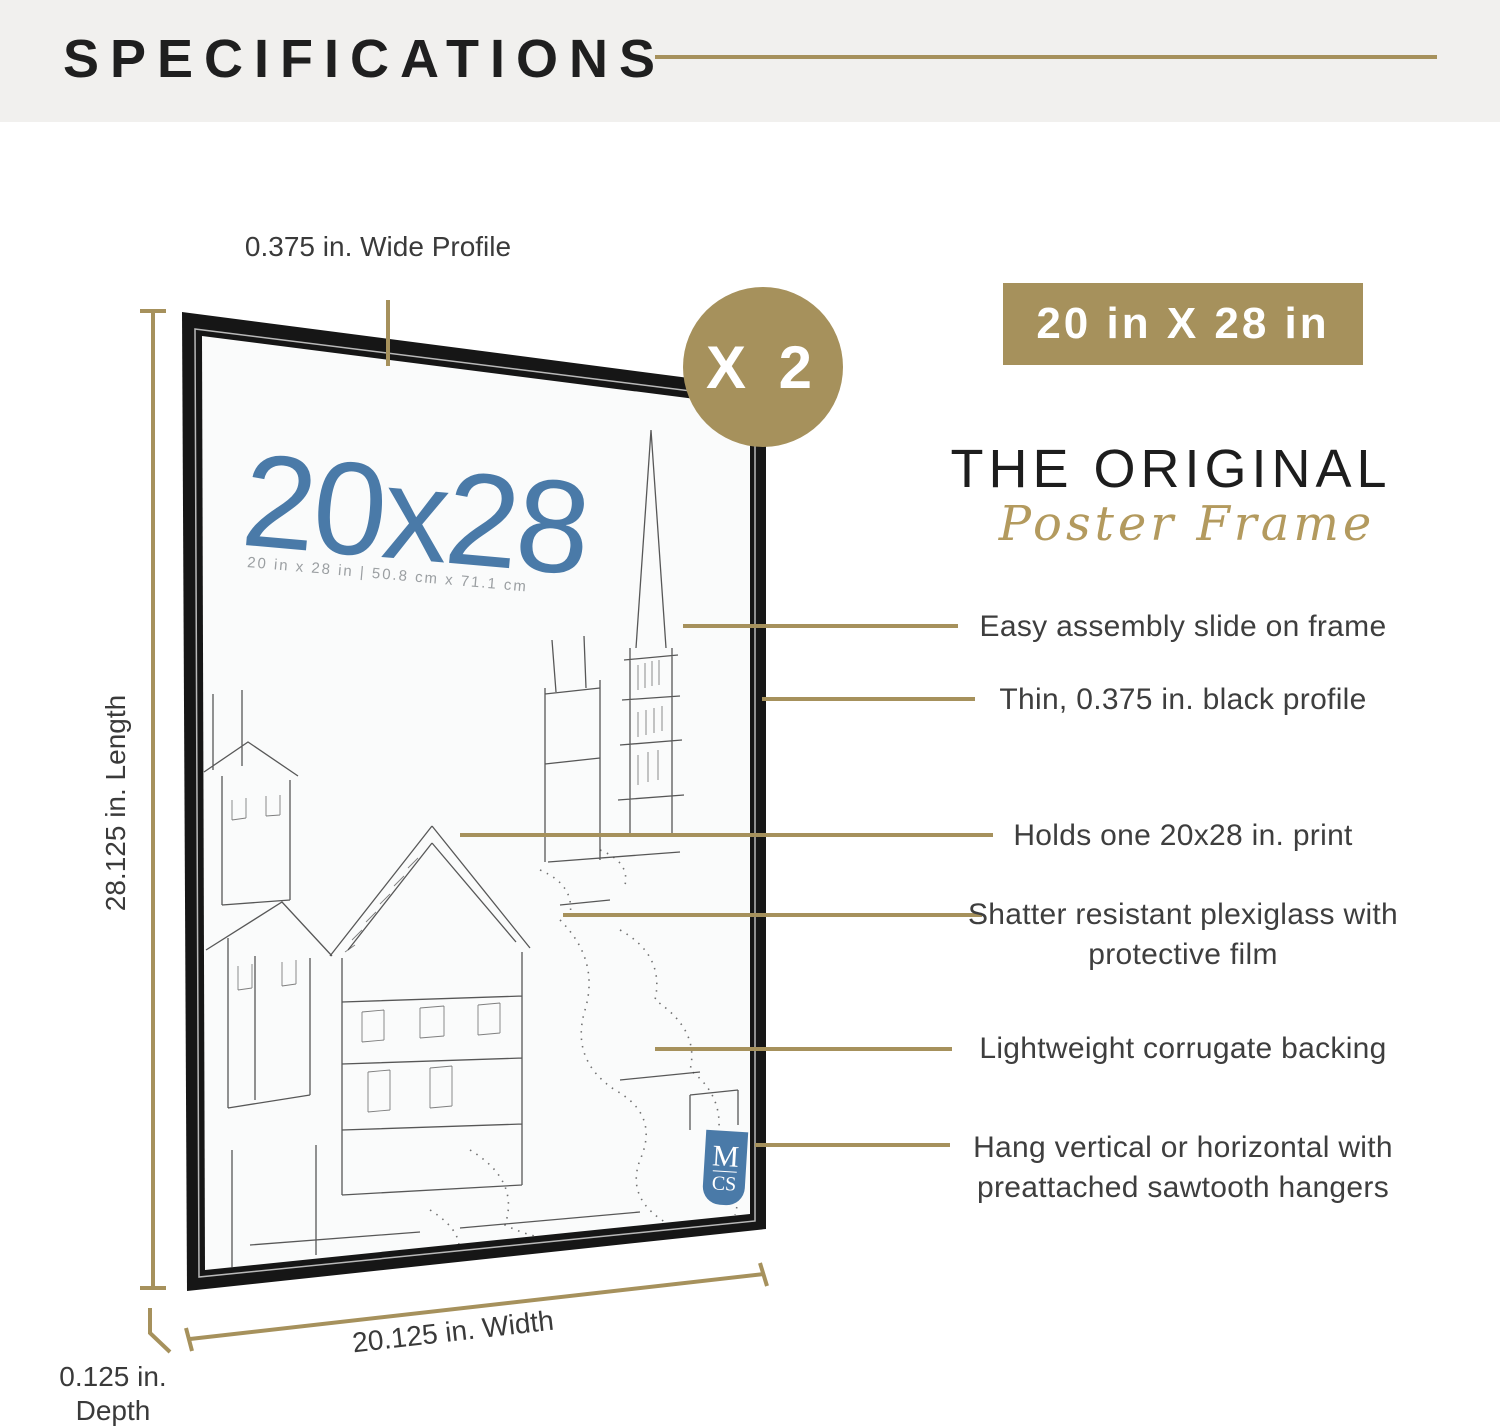 This screenshot has height=1428, width=1500. Describe the element at coordinates (1171, 469) in the screenshot. I see `brand-headline: THE ORIGINAL` at that location.